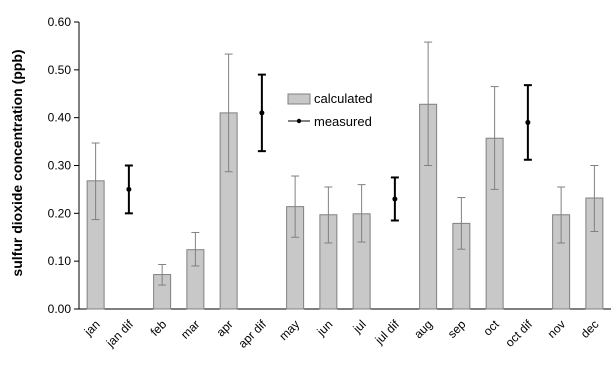  What do you see at coordinates (120, 334) in the screenshot?
I see `x-tick-label: jan dif` at bounding box center [120, 334].